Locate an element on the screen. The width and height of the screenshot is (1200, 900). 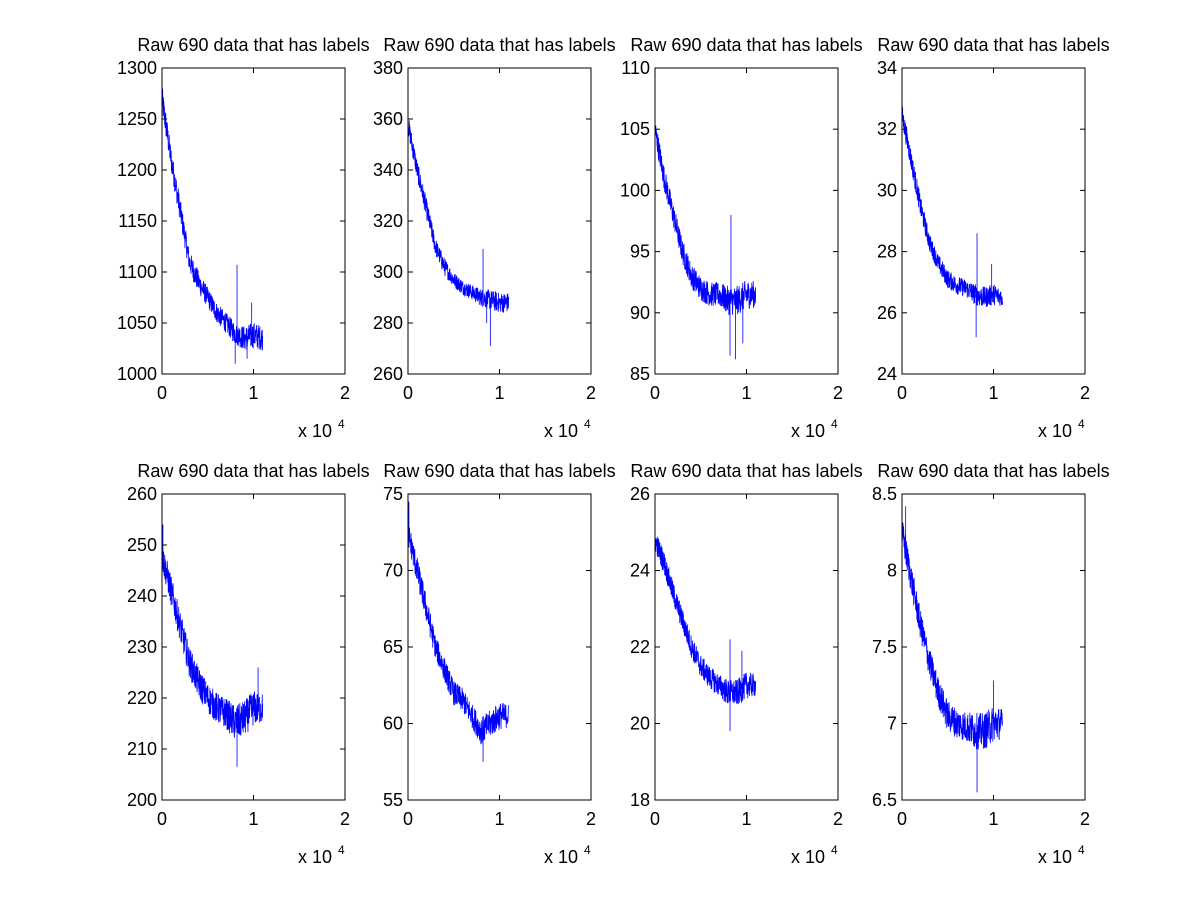
y-tick-label: 60 is located at coordinates (393, 724).